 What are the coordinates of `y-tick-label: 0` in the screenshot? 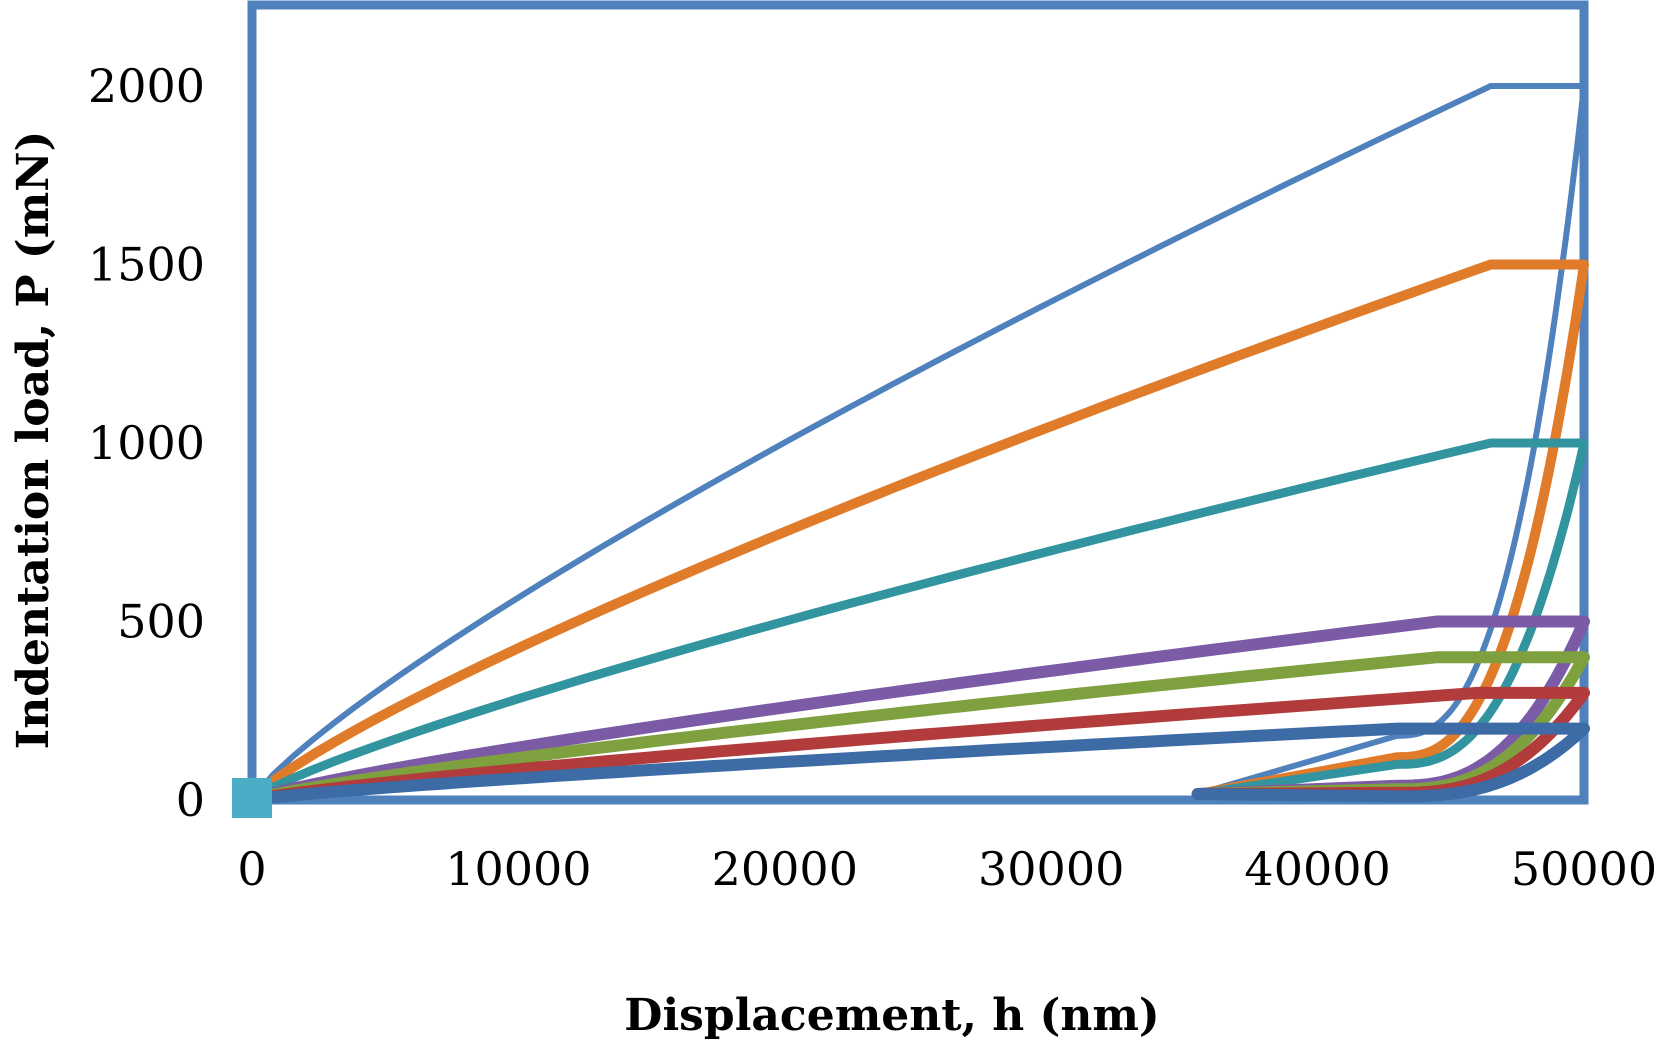 It's located at (190, 800).